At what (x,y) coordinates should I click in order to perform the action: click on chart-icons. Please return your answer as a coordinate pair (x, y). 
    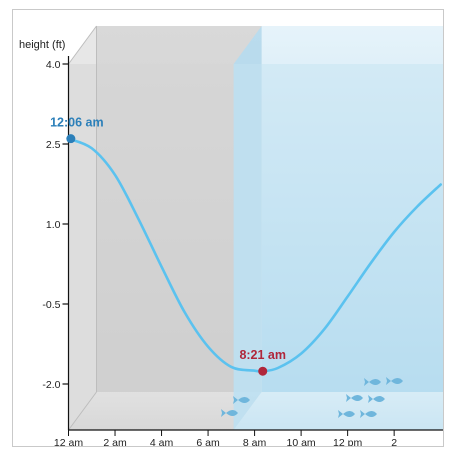
    Looking at the image, I should click on (312, 397).